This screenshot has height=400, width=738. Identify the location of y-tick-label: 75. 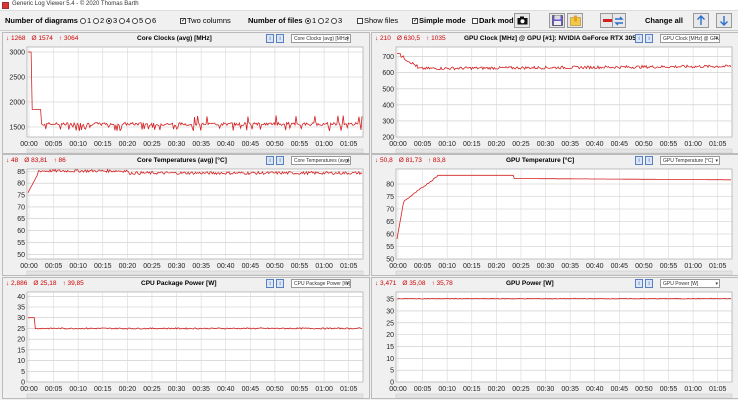
(21, 196).